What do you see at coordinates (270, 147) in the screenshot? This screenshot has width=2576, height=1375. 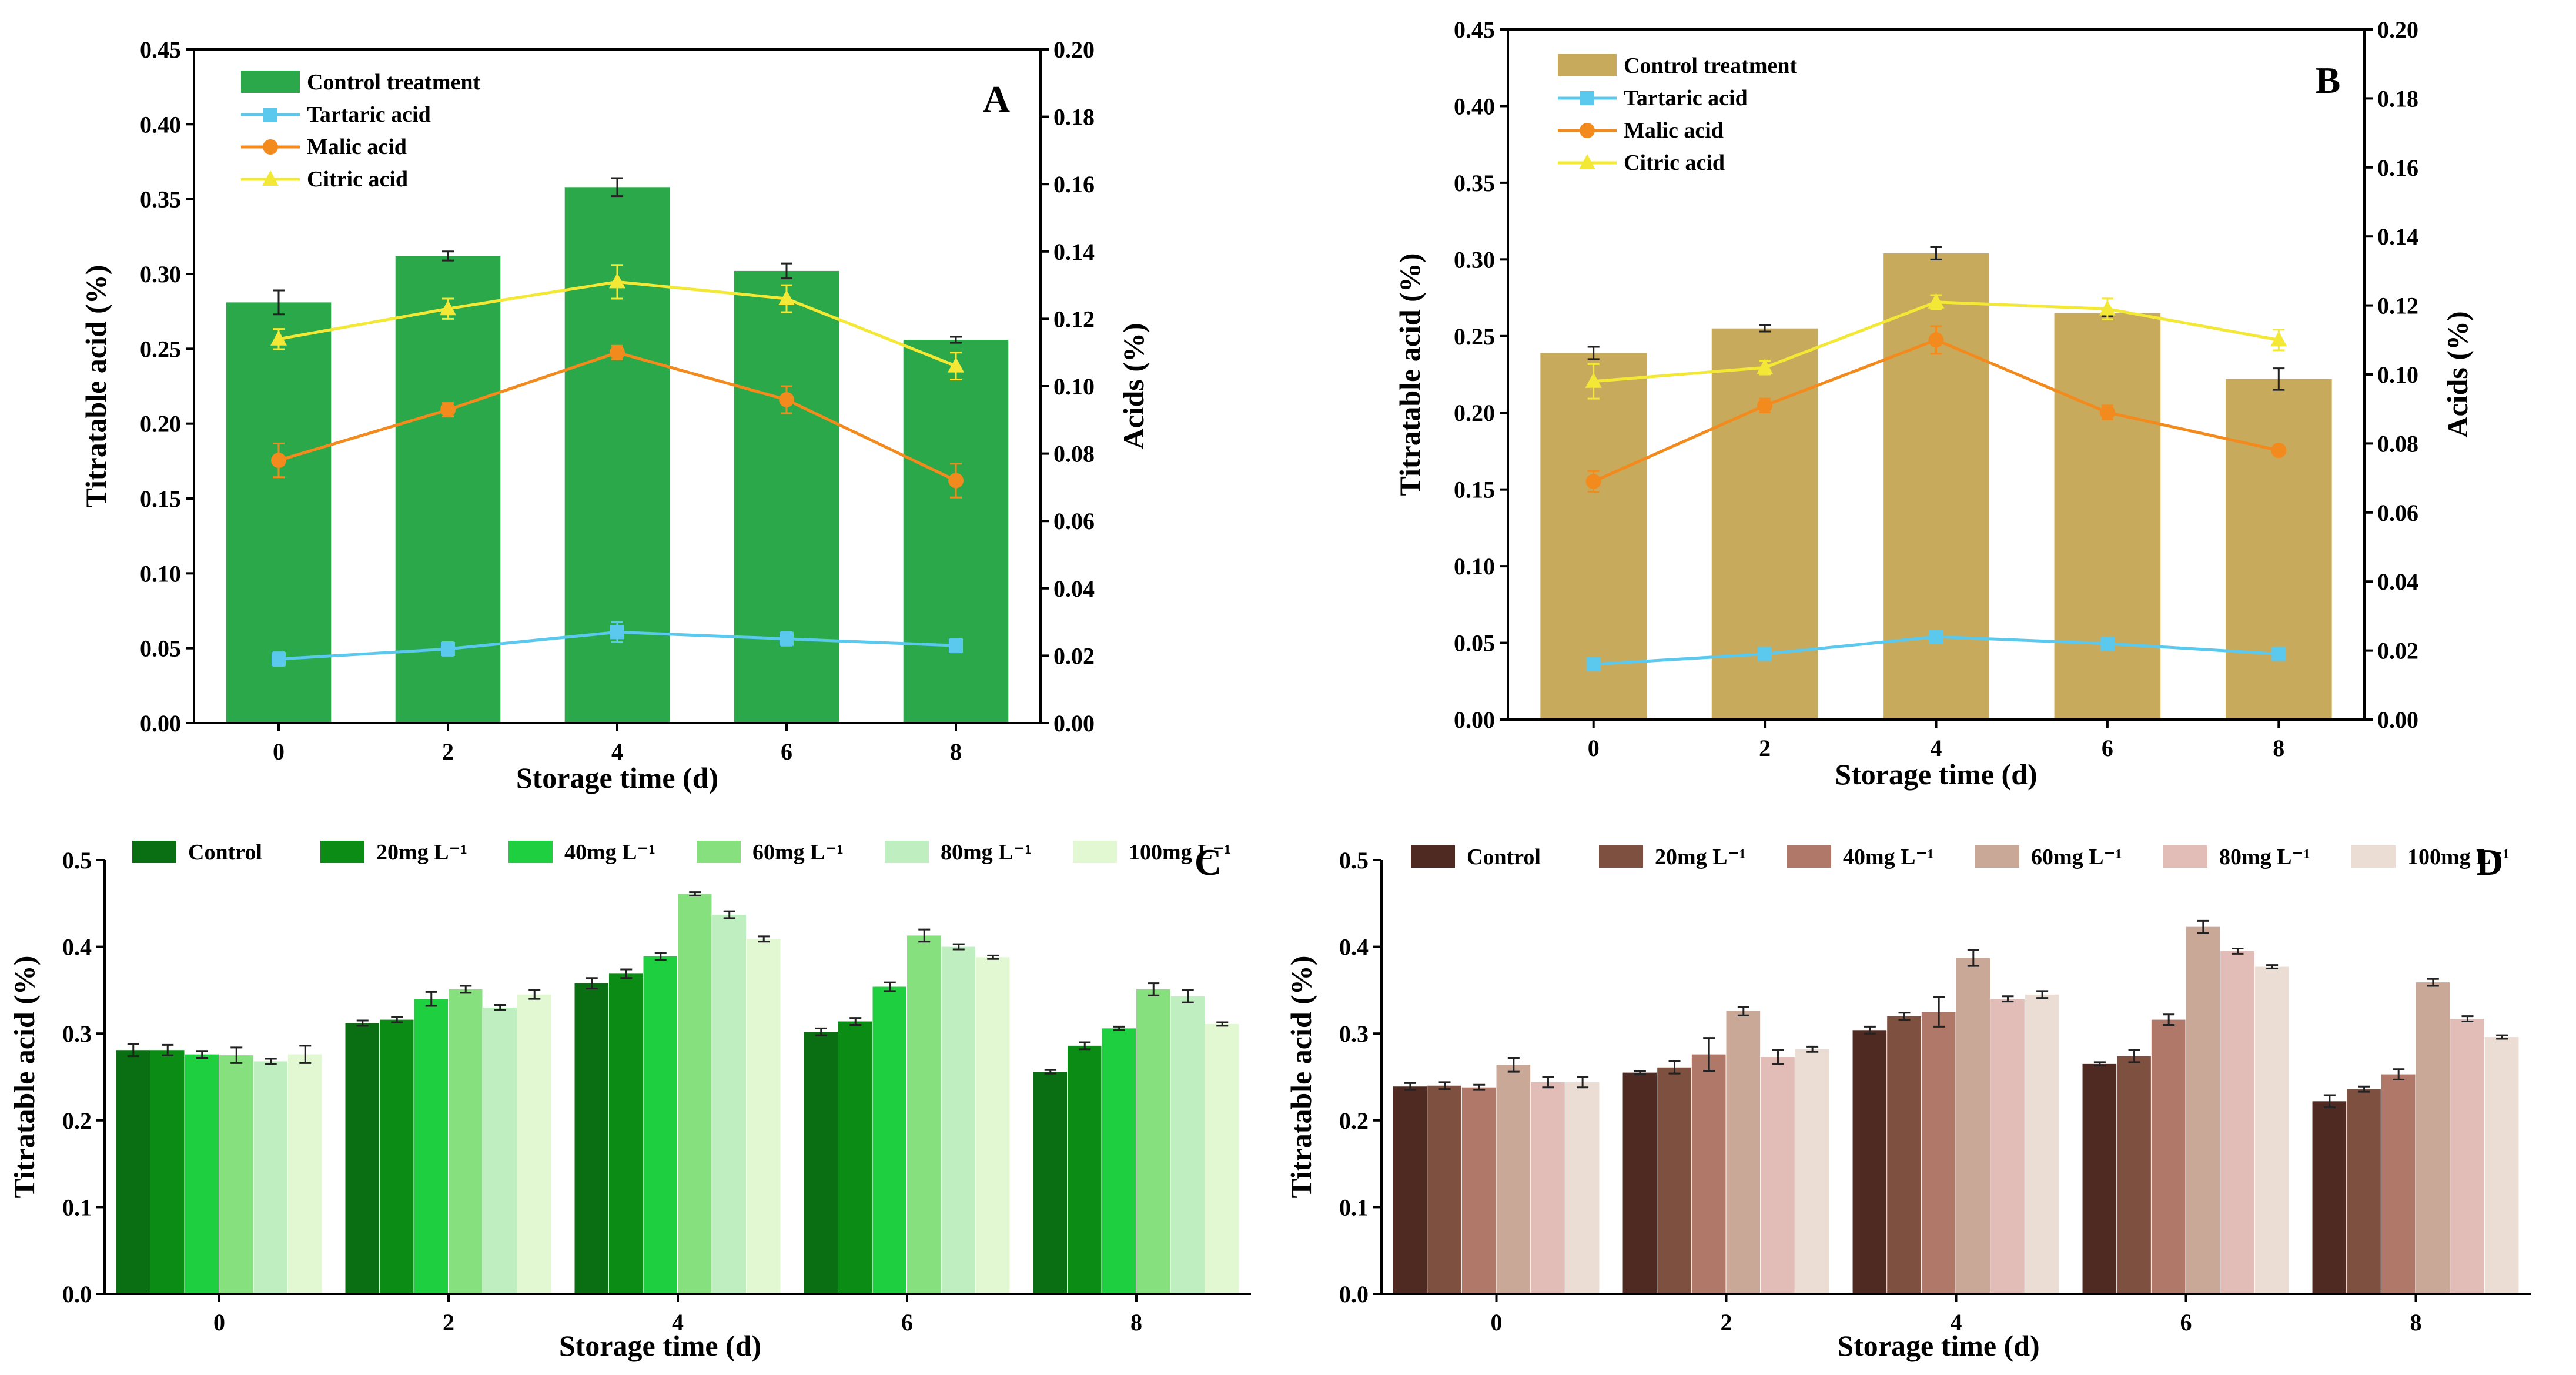 I see `legend-marker-malic-acid` at bounding box center [270, 147].